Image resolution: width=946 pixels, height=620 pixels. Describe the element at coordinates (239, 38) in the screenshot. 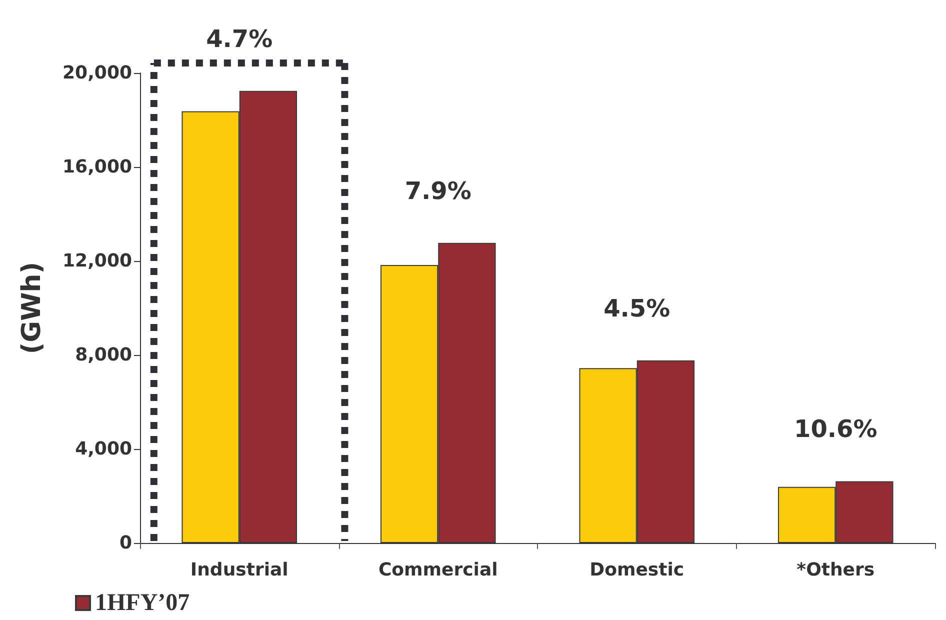

I see `annotation: 4.7%` at that location.